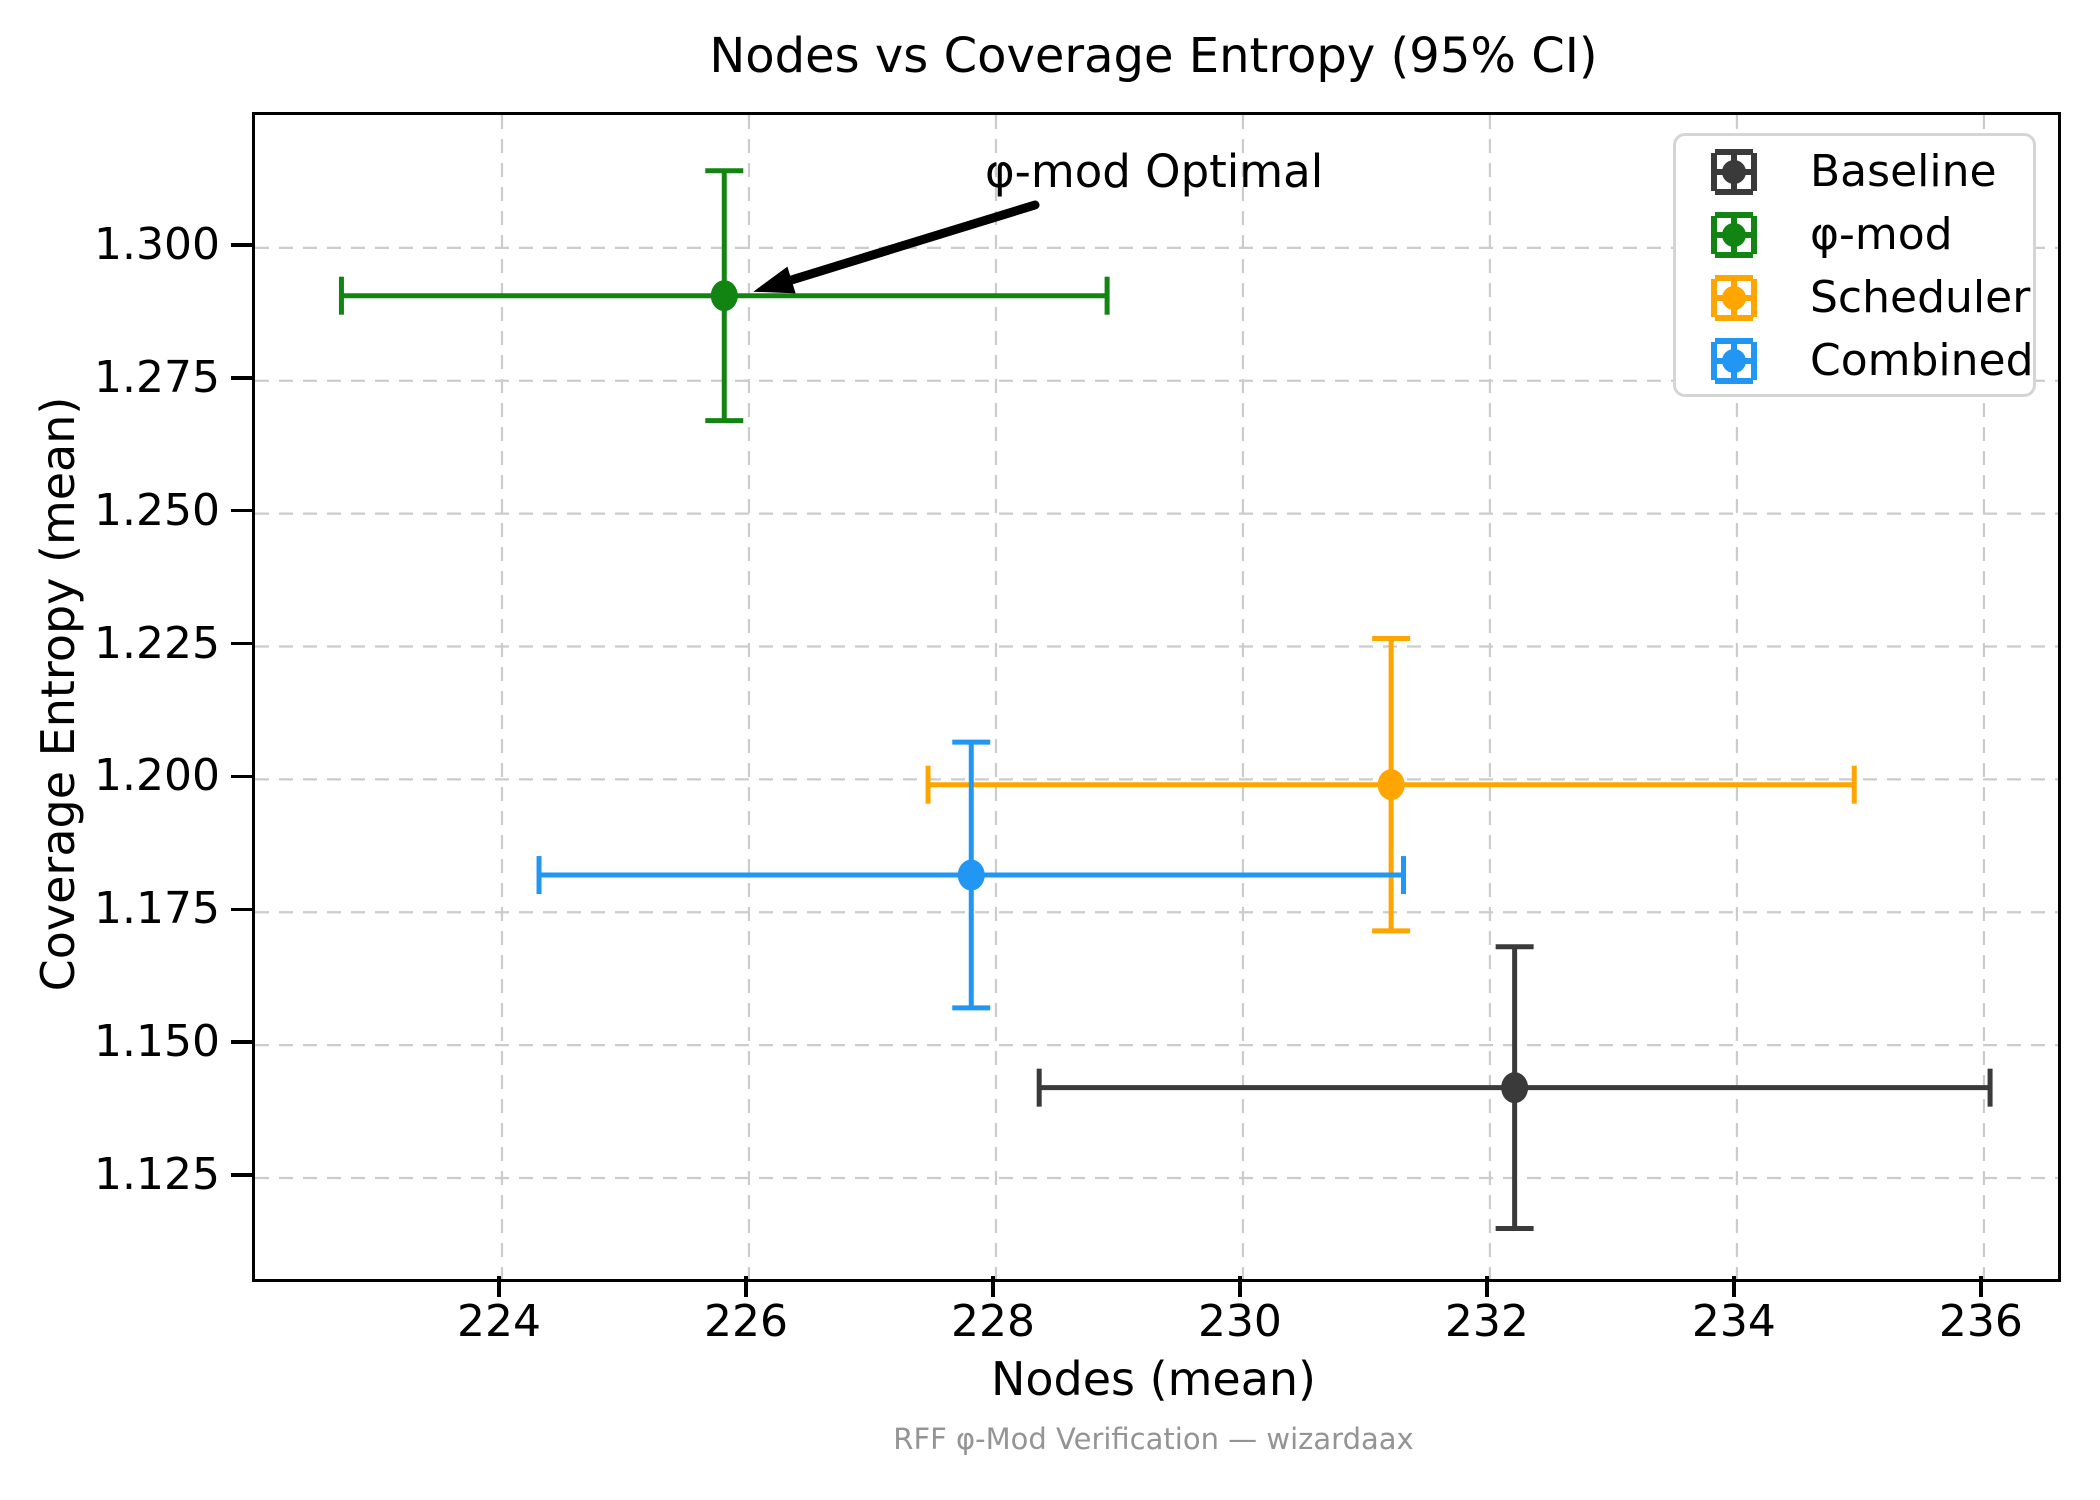 The image size is (2100, 1500). Describe the element at coordinates (157, 776) in the screenshot. I see `y-tick-label: 1.200` at that location.